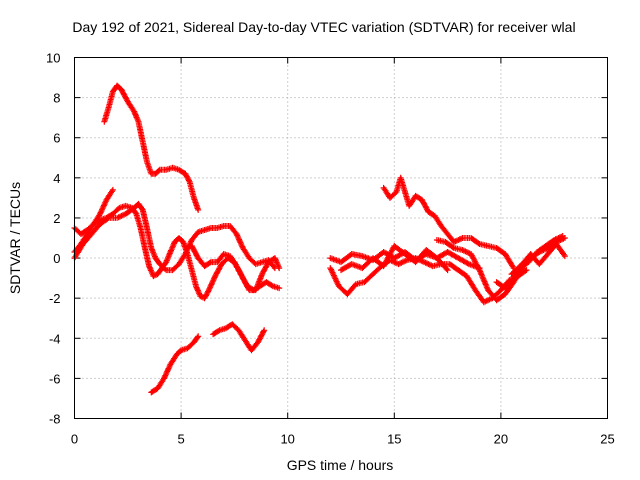  What do you see at coordinates (340, 465) in the screenshot?
I see `x-axis-label: GPS time / hours` at bounding box center [340, 465].